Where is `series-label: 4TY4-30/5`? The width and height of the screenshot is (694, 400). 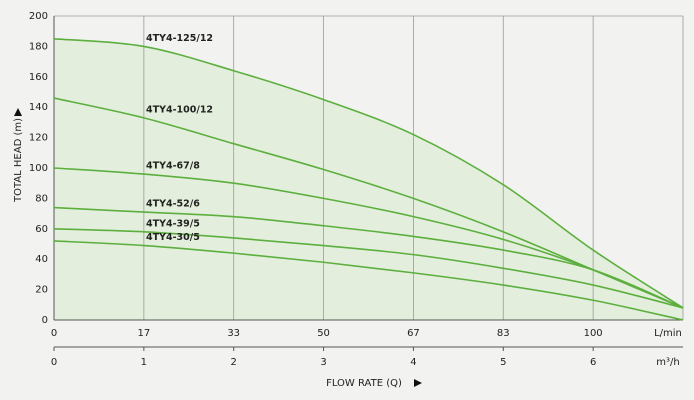 series-label: 4TY4-30/5 is located at coordinates (173, 237).